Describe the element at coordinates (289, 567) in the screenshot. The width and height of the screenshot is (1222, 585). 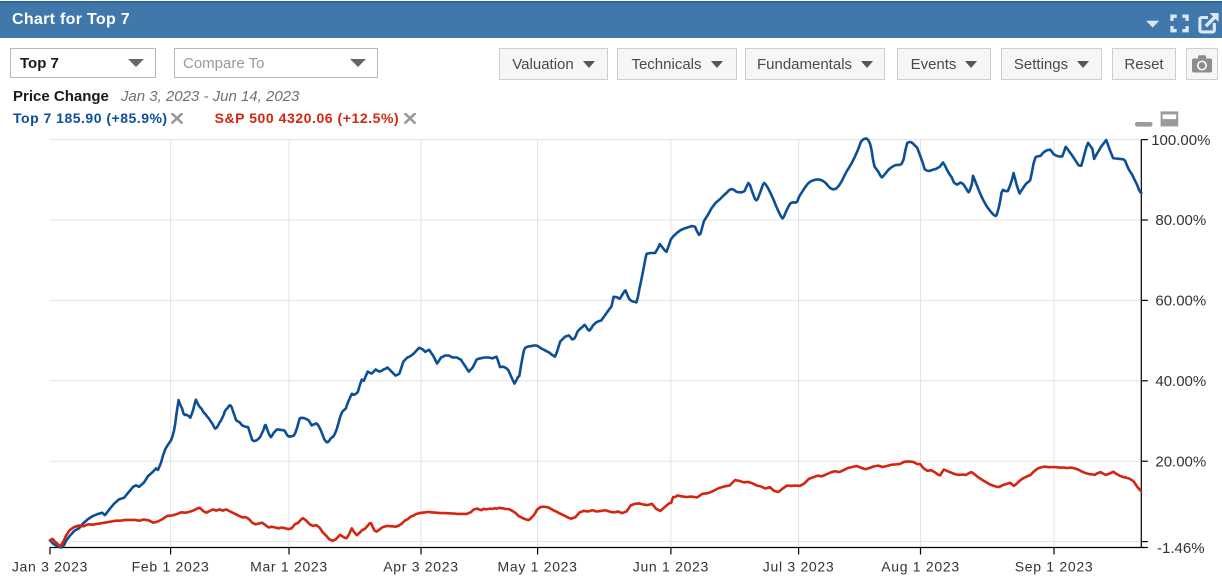
I see `svg-text: Mar 1 2023` at that location.